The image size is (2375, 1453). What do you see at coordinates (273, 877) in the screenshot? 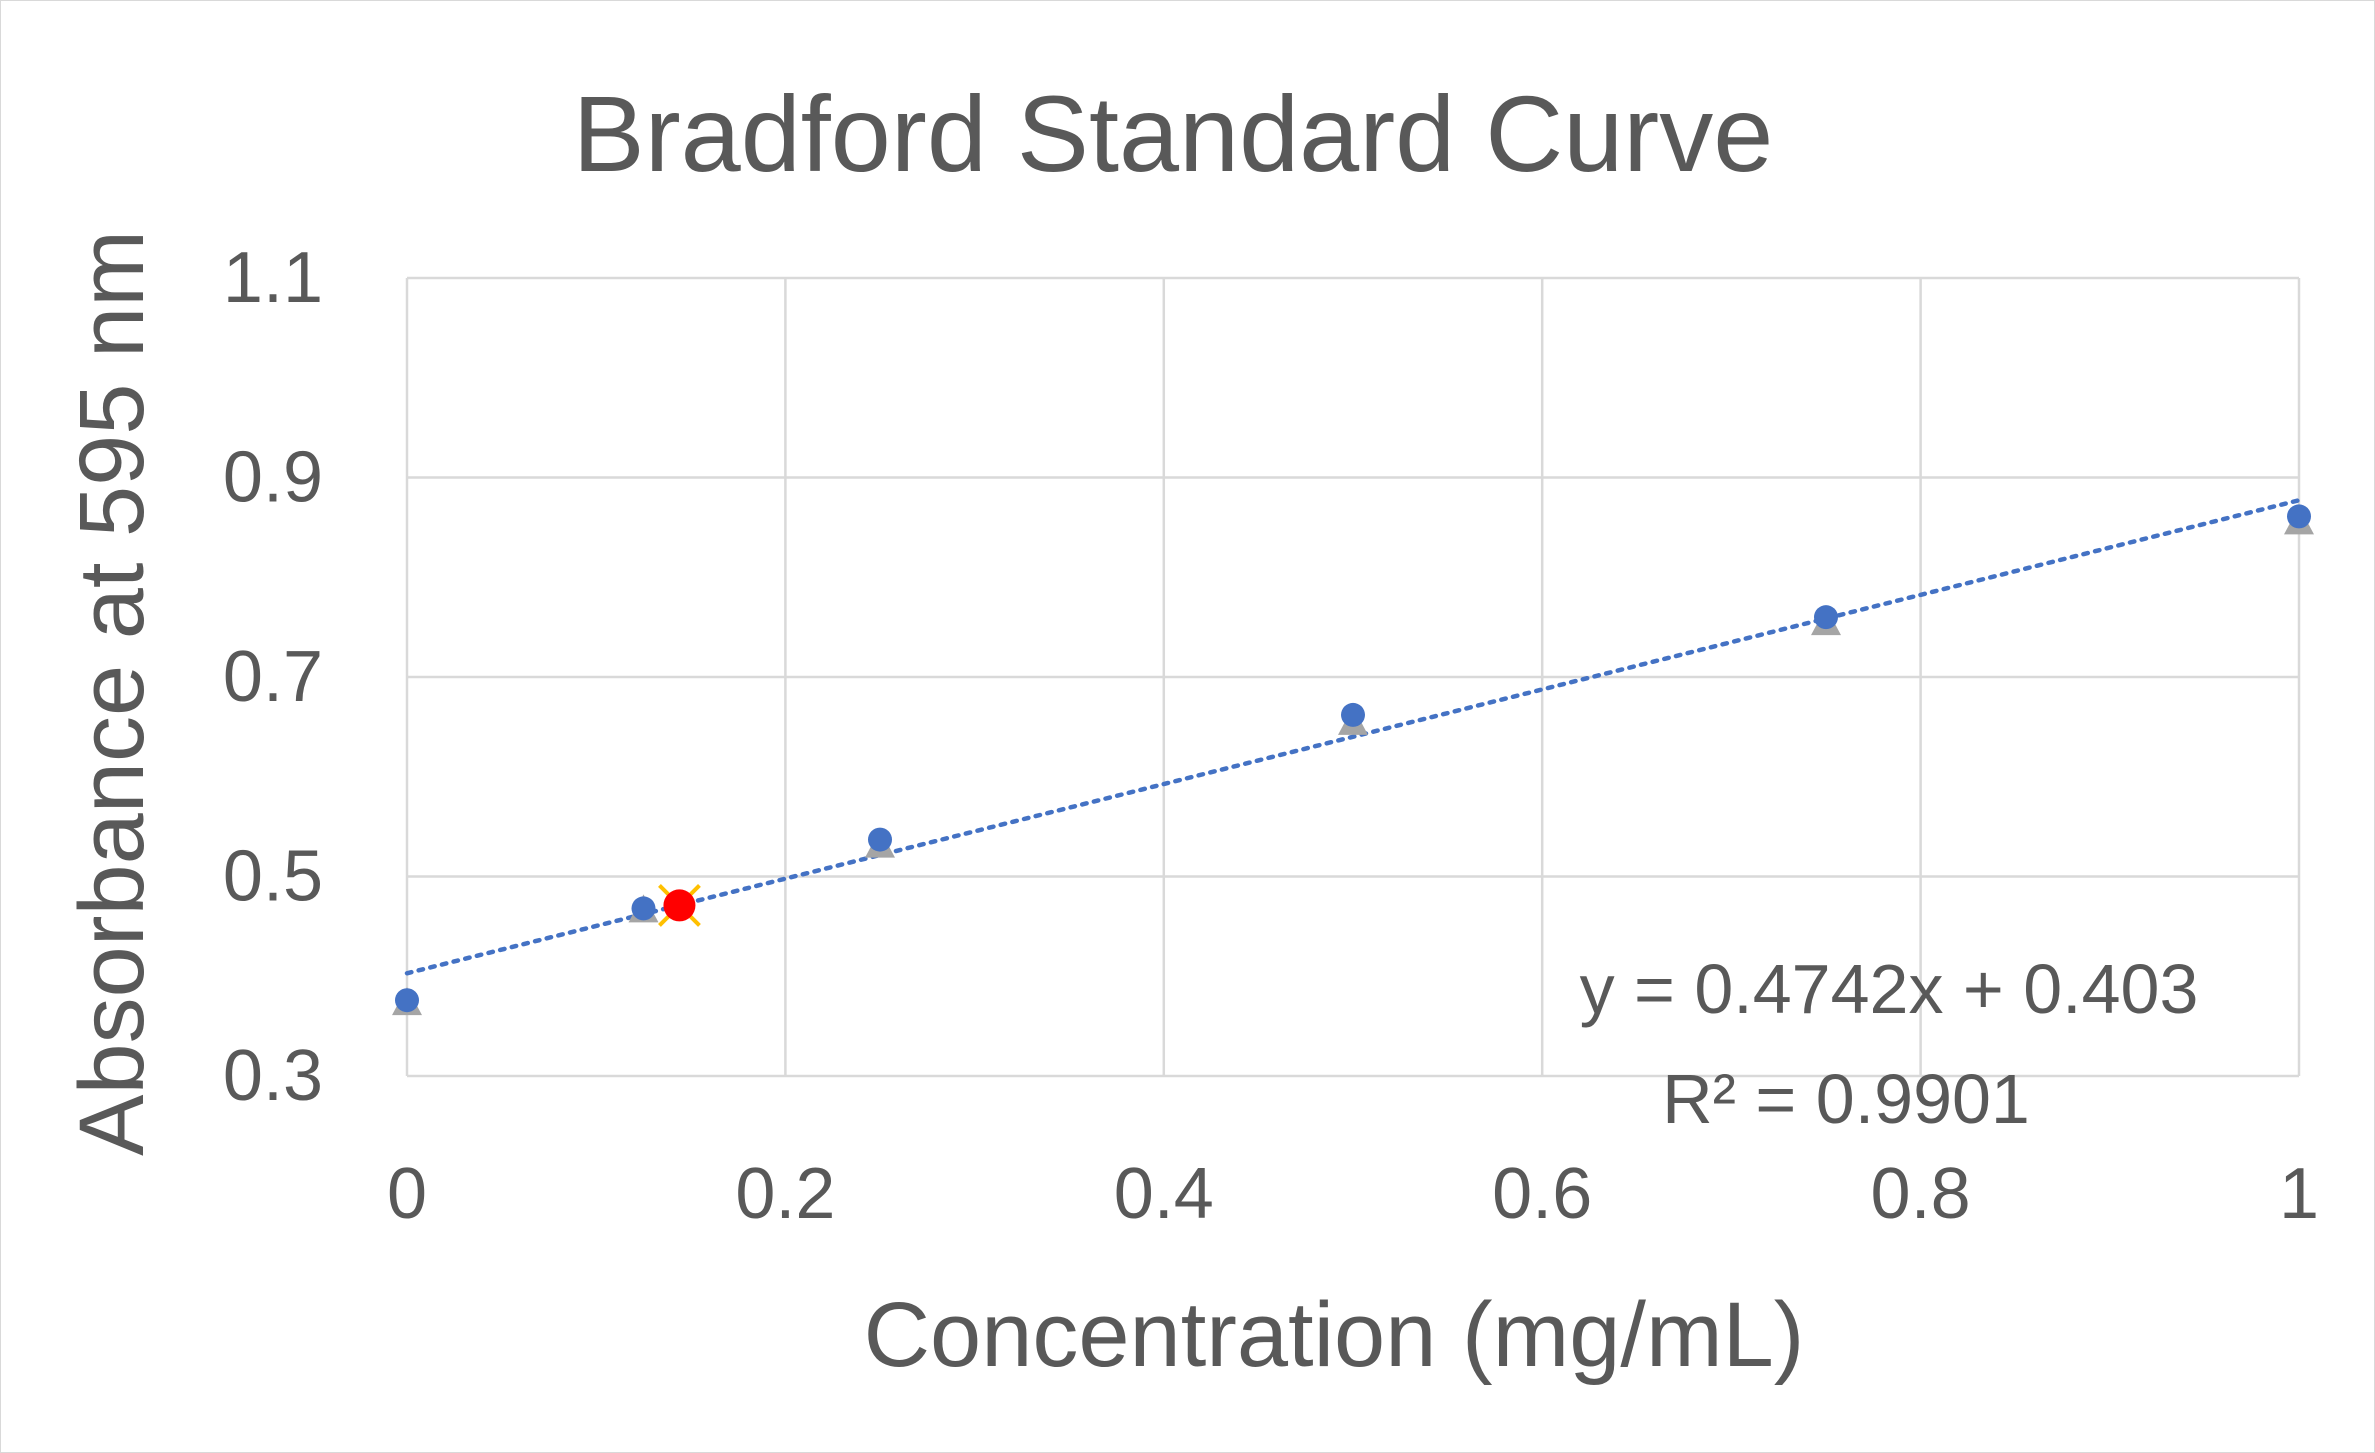
I see `y-tick-label: 0.5` at bounding box center [273, 877].